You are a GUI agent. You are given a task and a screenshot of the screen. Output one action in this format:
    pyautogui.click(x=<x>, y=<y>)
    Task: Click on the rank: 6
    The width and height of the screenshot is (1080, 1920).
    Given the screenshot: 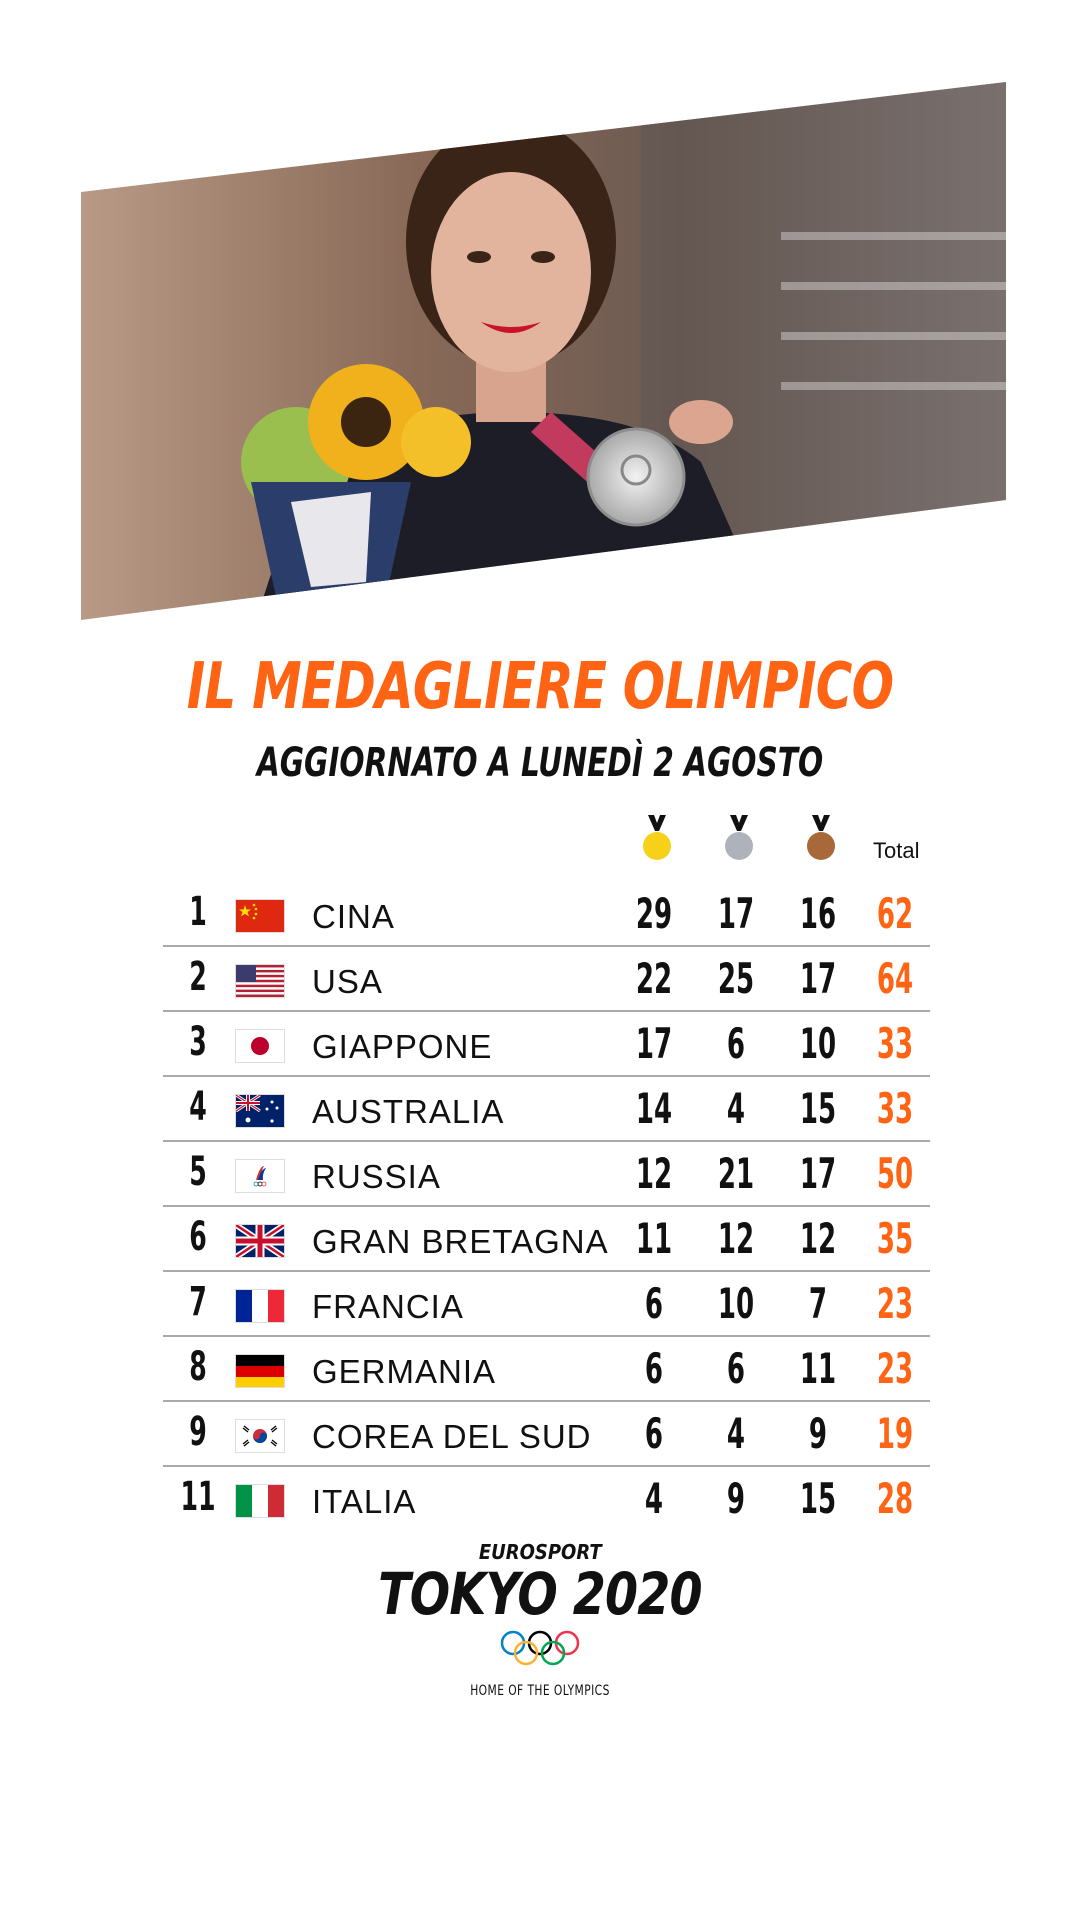 What is the action you would take?
    pyautogui.click(x=198, y=1237)
    